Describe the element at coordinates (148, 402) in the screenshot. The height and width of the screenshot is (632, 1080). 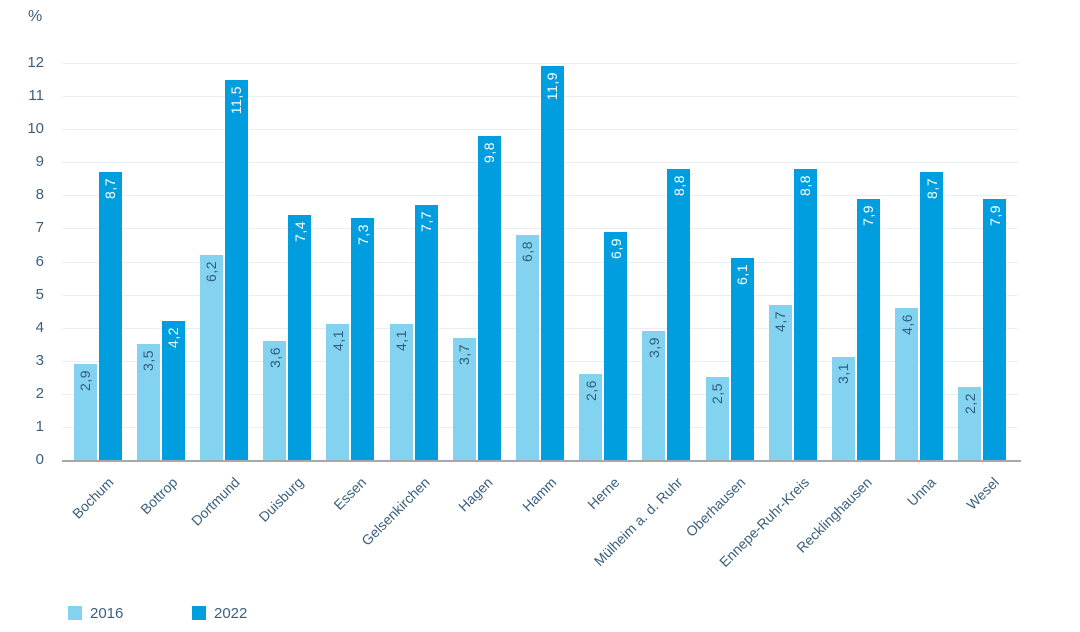
I see `bar-2016-1: 3,5` at that location.